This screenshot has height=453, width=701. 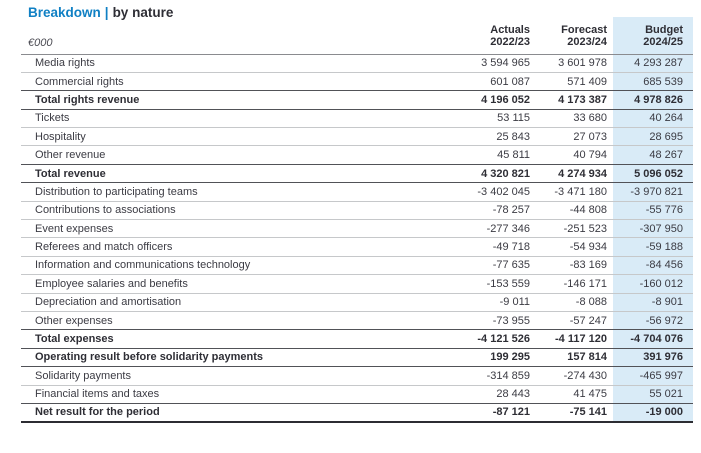 I want to click on row-label: Hospitality, so click(x=233, y=136).